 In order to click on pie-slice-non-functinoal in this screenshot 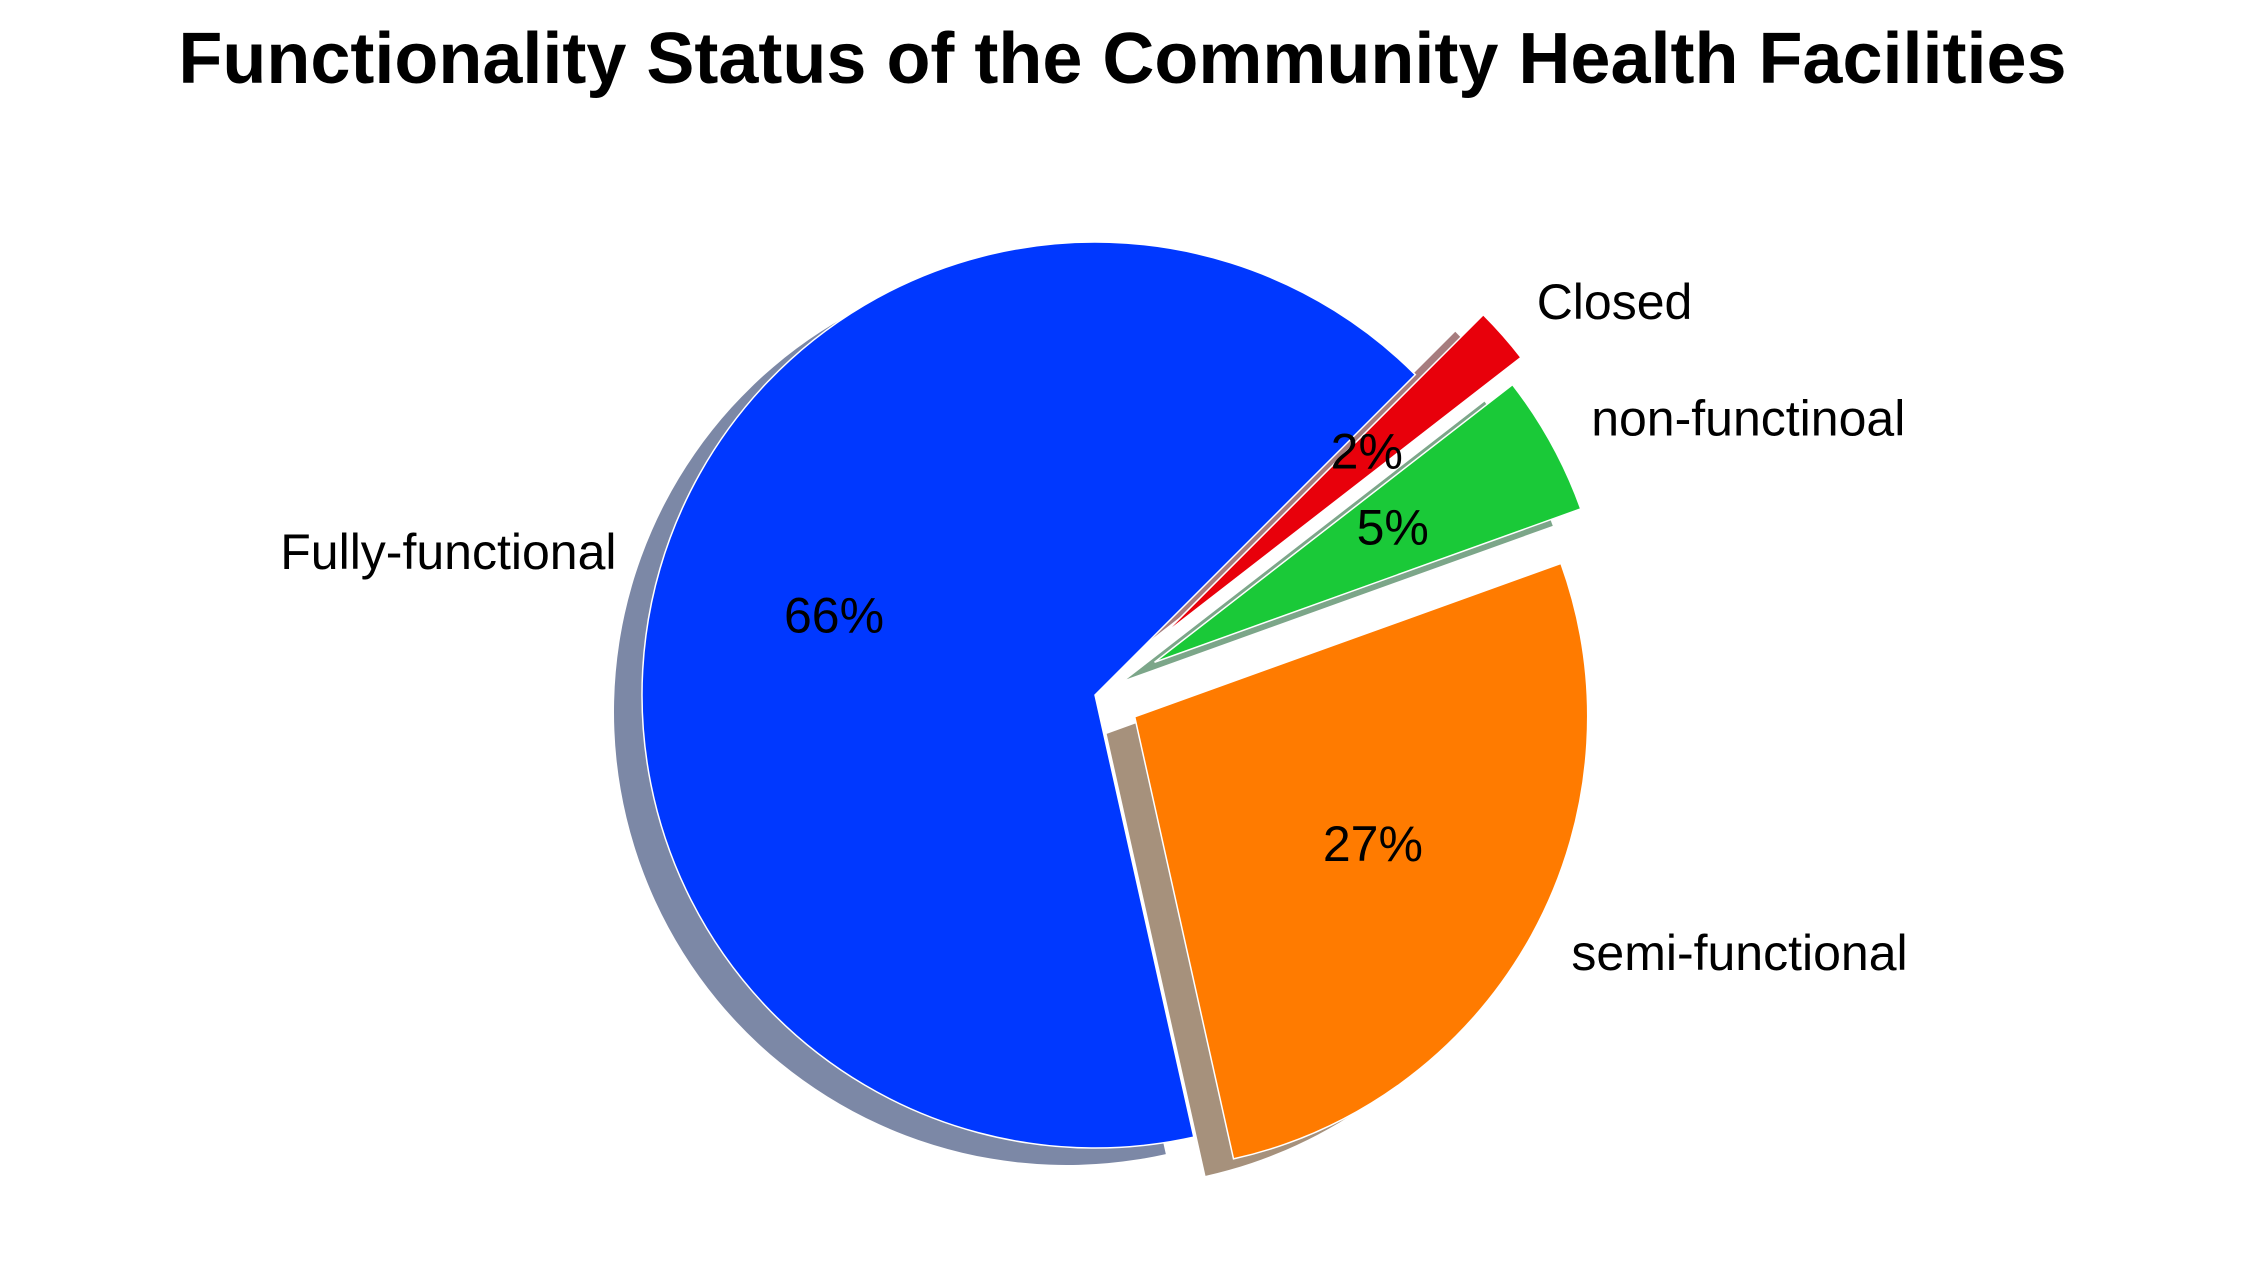, I will do `click(1368, 523)`.